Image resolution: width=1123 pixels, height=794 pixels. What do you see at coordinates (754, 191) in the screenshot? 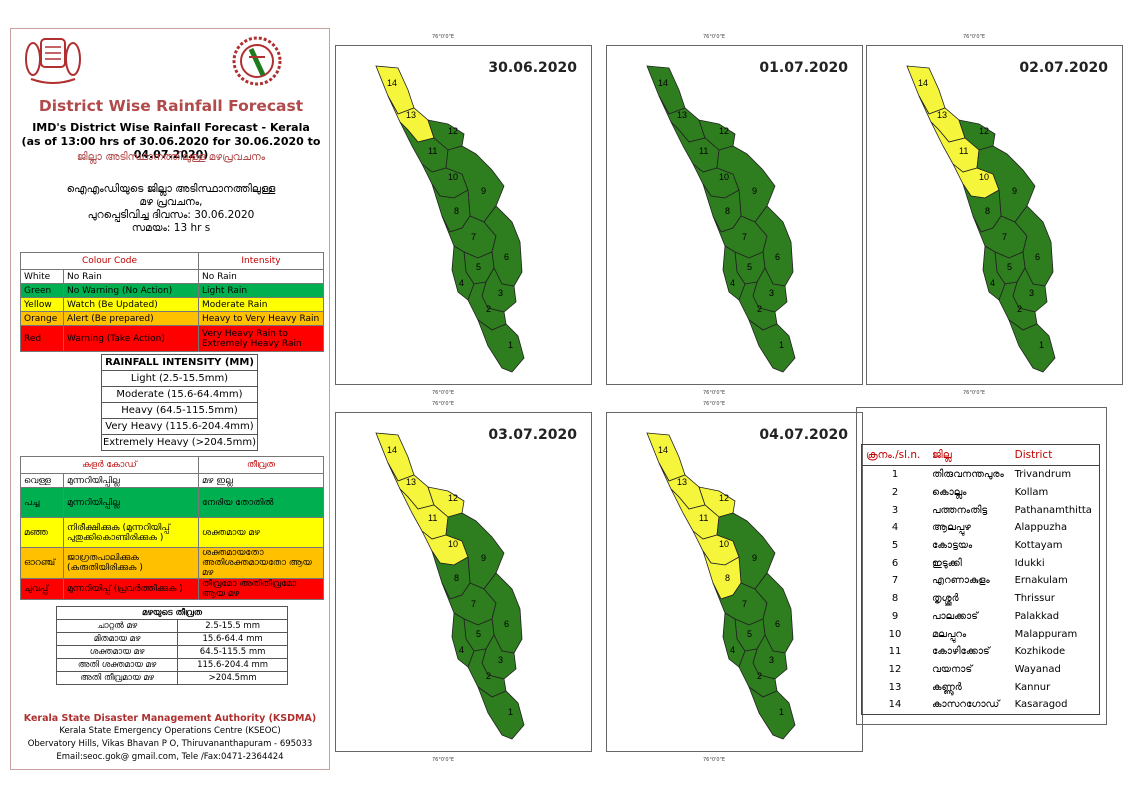
I see `district-label: 9` at bounding box center [754, 191].